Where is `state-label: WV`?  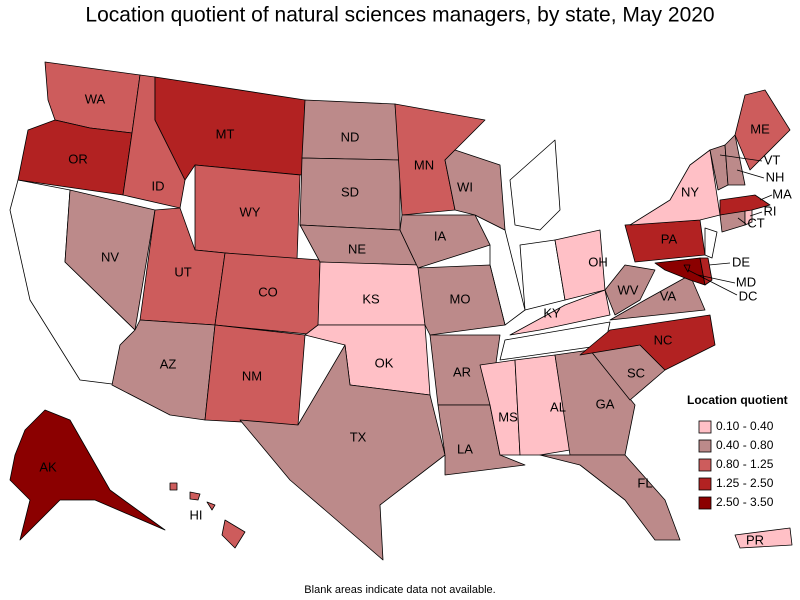
state-label: WV is located at coordinates (628, 289).